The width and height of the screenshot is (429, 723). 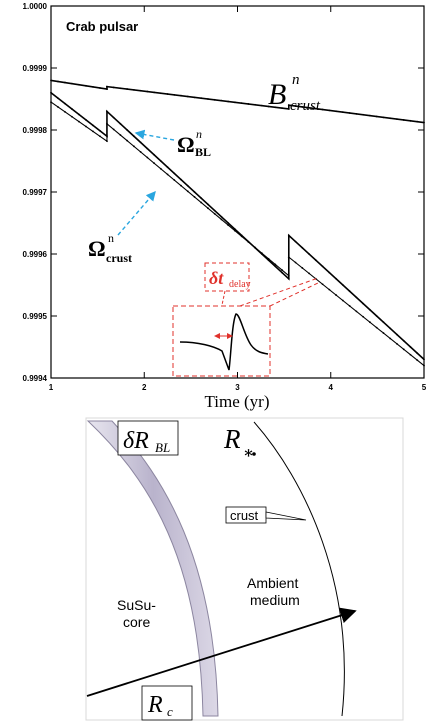 I want to click on delta-r-sub: BL, so click(x=162, y=447).